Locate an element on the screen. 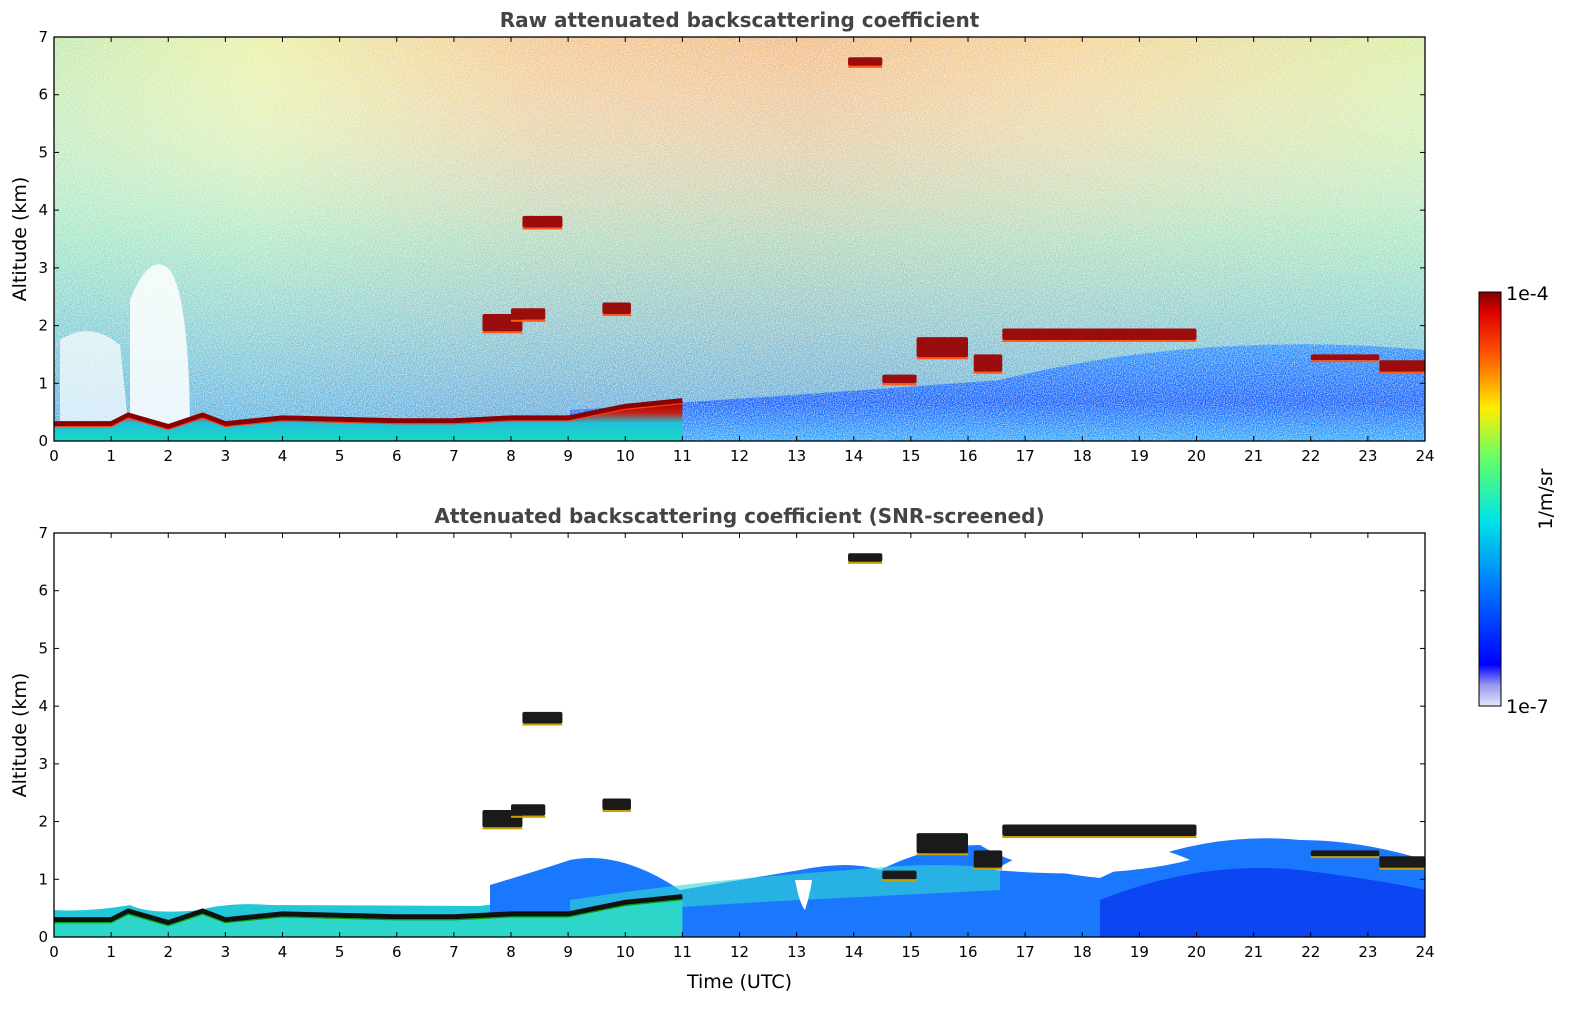 The width and height of the screenshot is (1595, 1020). x-tick-label: 10 is located at coordinates (625, 456).